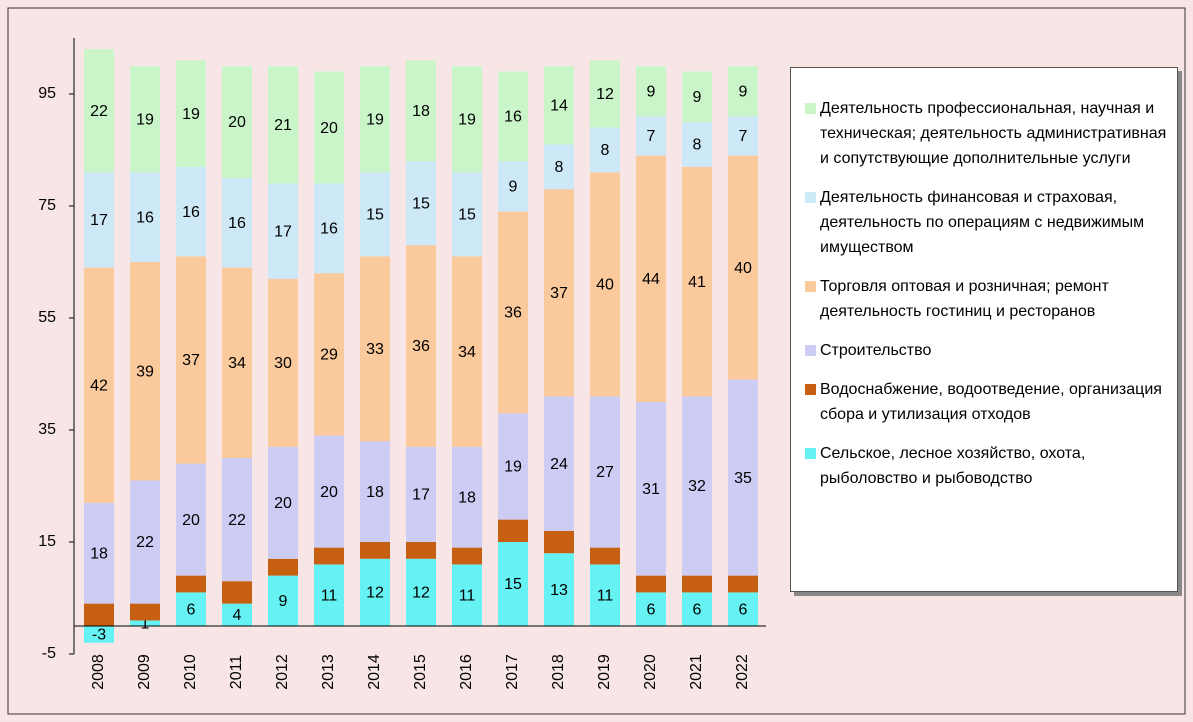 Image resolution: width=1193 pixels, height=722 pixels. I want to click on data-label: 7, so click(651, 136).